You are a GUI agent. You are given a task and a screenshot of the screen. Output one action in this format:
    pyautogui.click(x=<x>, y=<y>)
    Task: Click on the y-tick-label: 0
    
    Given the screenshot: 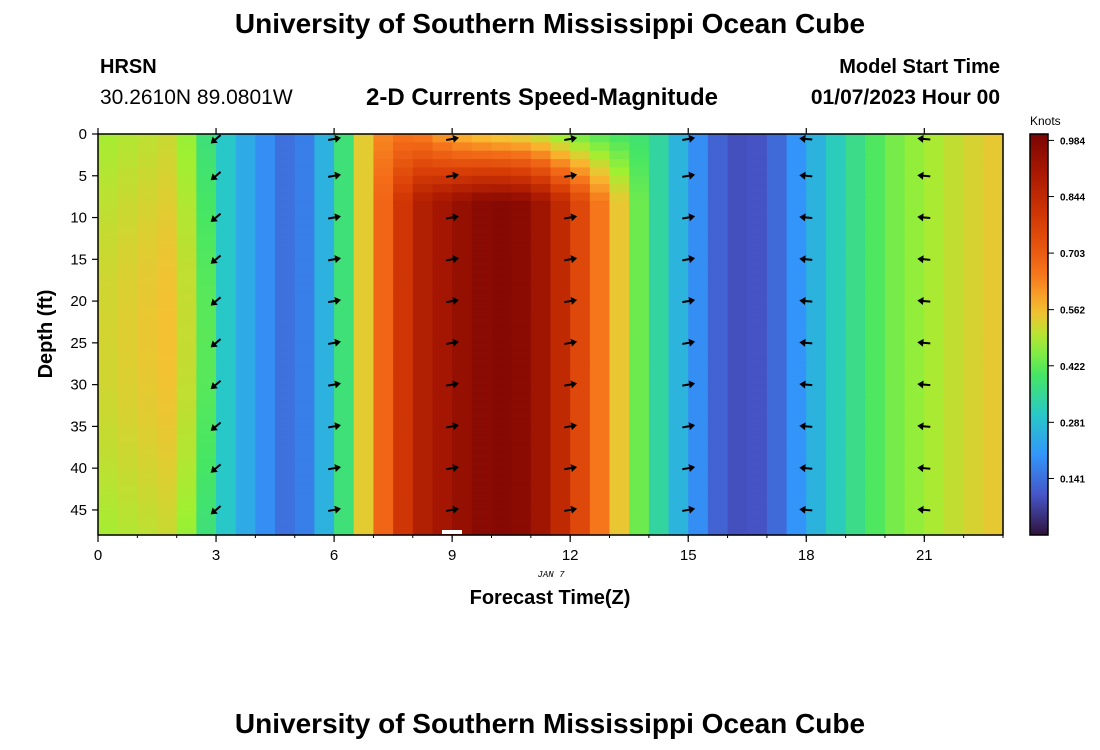 What is the action you would take?
    pyautogui.click(x=83, y=134)
    